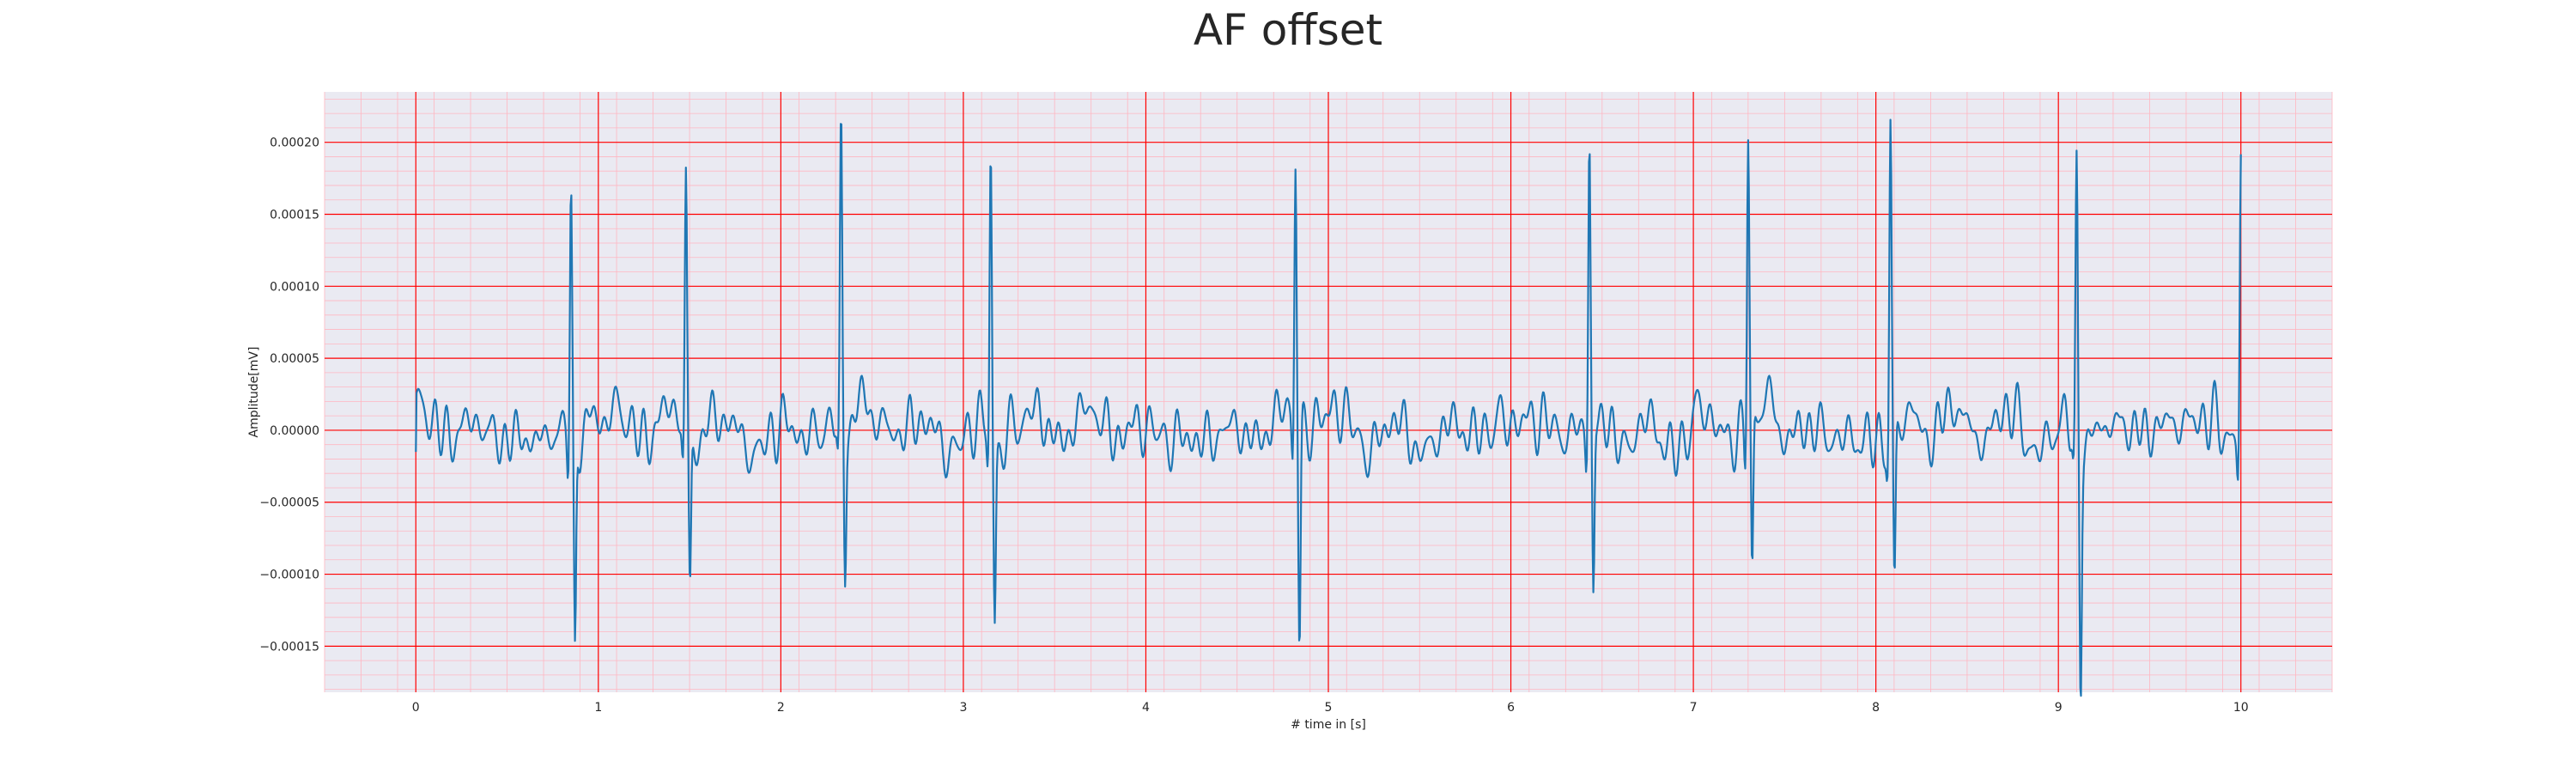 The image size is (2576, 773). Describe the element at coordinates (254, 392) in the screenshot. I see `y-axis-label: Amplitude[mV]` at that location.